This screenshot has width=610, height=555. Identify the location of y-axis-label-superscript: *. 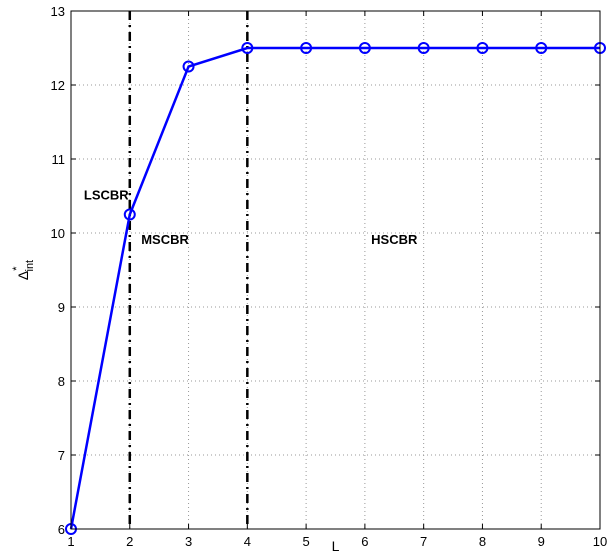
(17, 268).